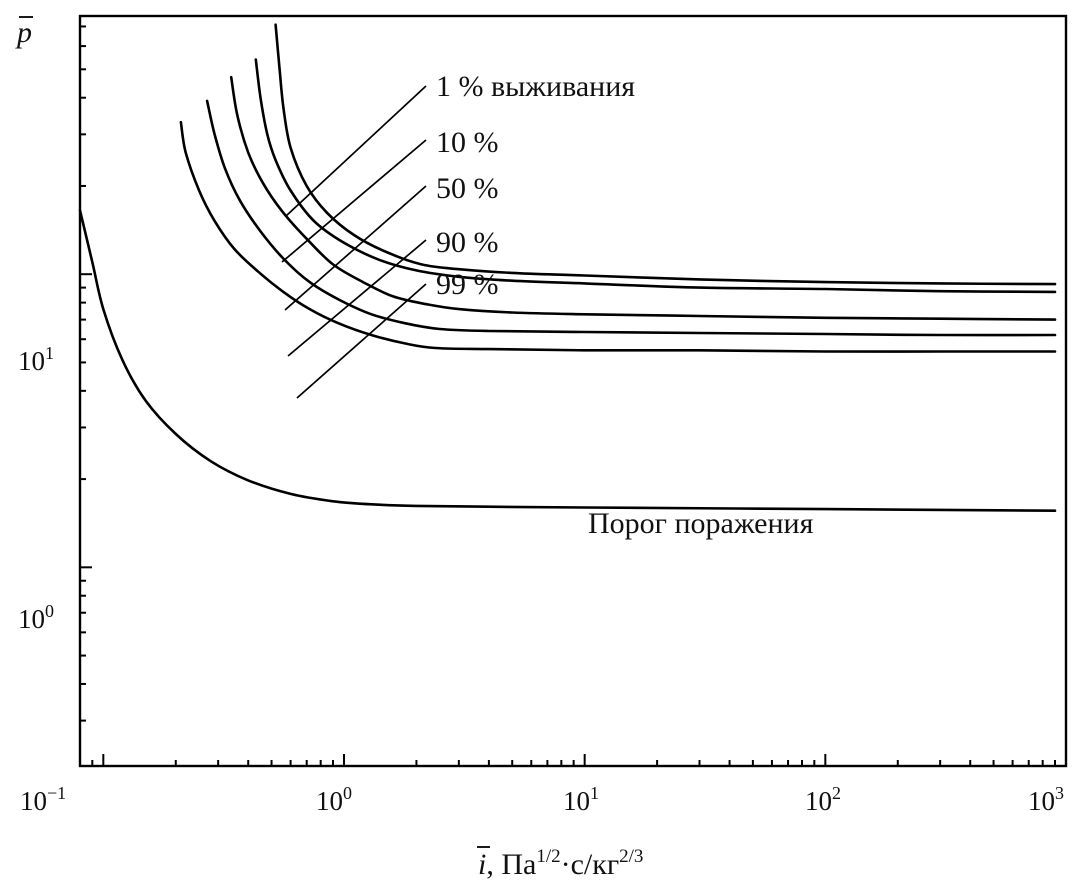 The height and width of the screenshot is (883, 1075). What do you see at coordinates (467, 242) in the screenshot?
I see `curve-label-90pct: 90 %` at bounding box center [467, 242].